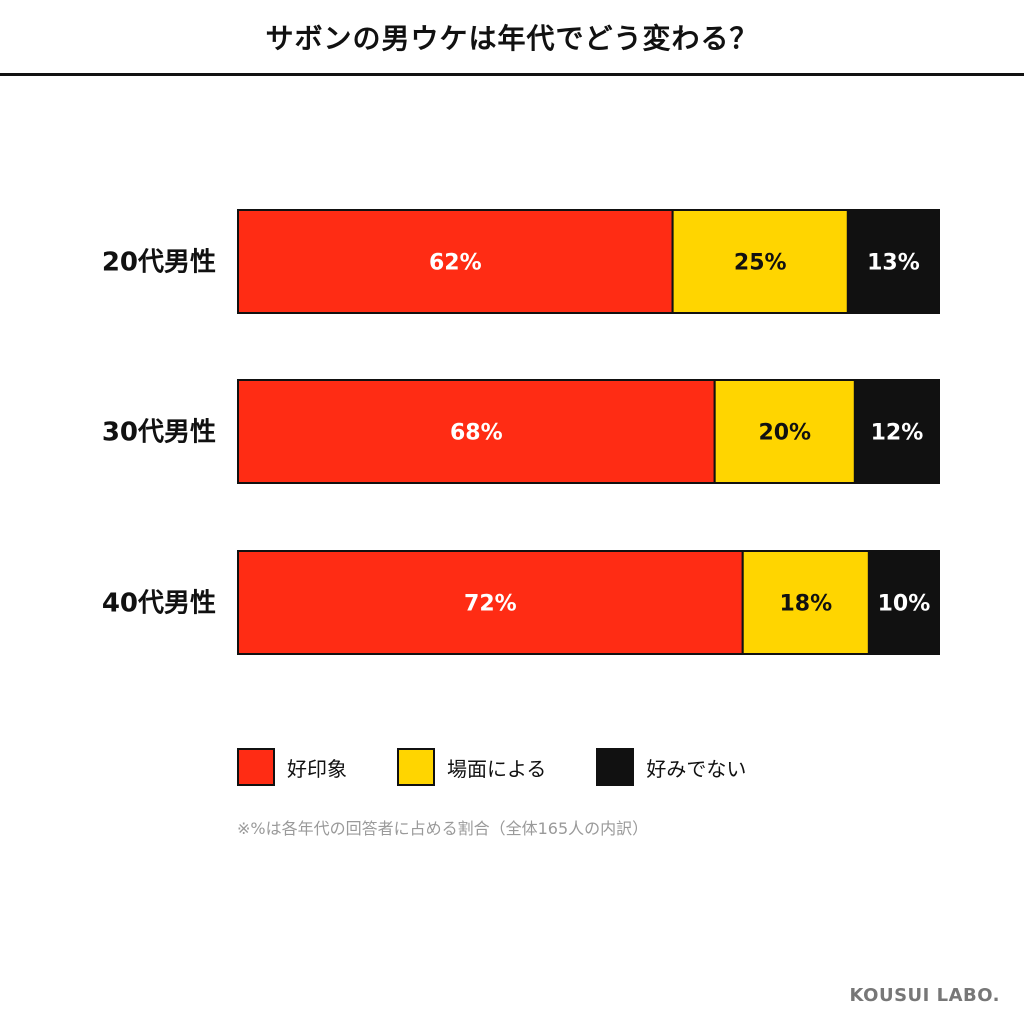  I want to click on legend-swatch-depends, so click(416, 767).